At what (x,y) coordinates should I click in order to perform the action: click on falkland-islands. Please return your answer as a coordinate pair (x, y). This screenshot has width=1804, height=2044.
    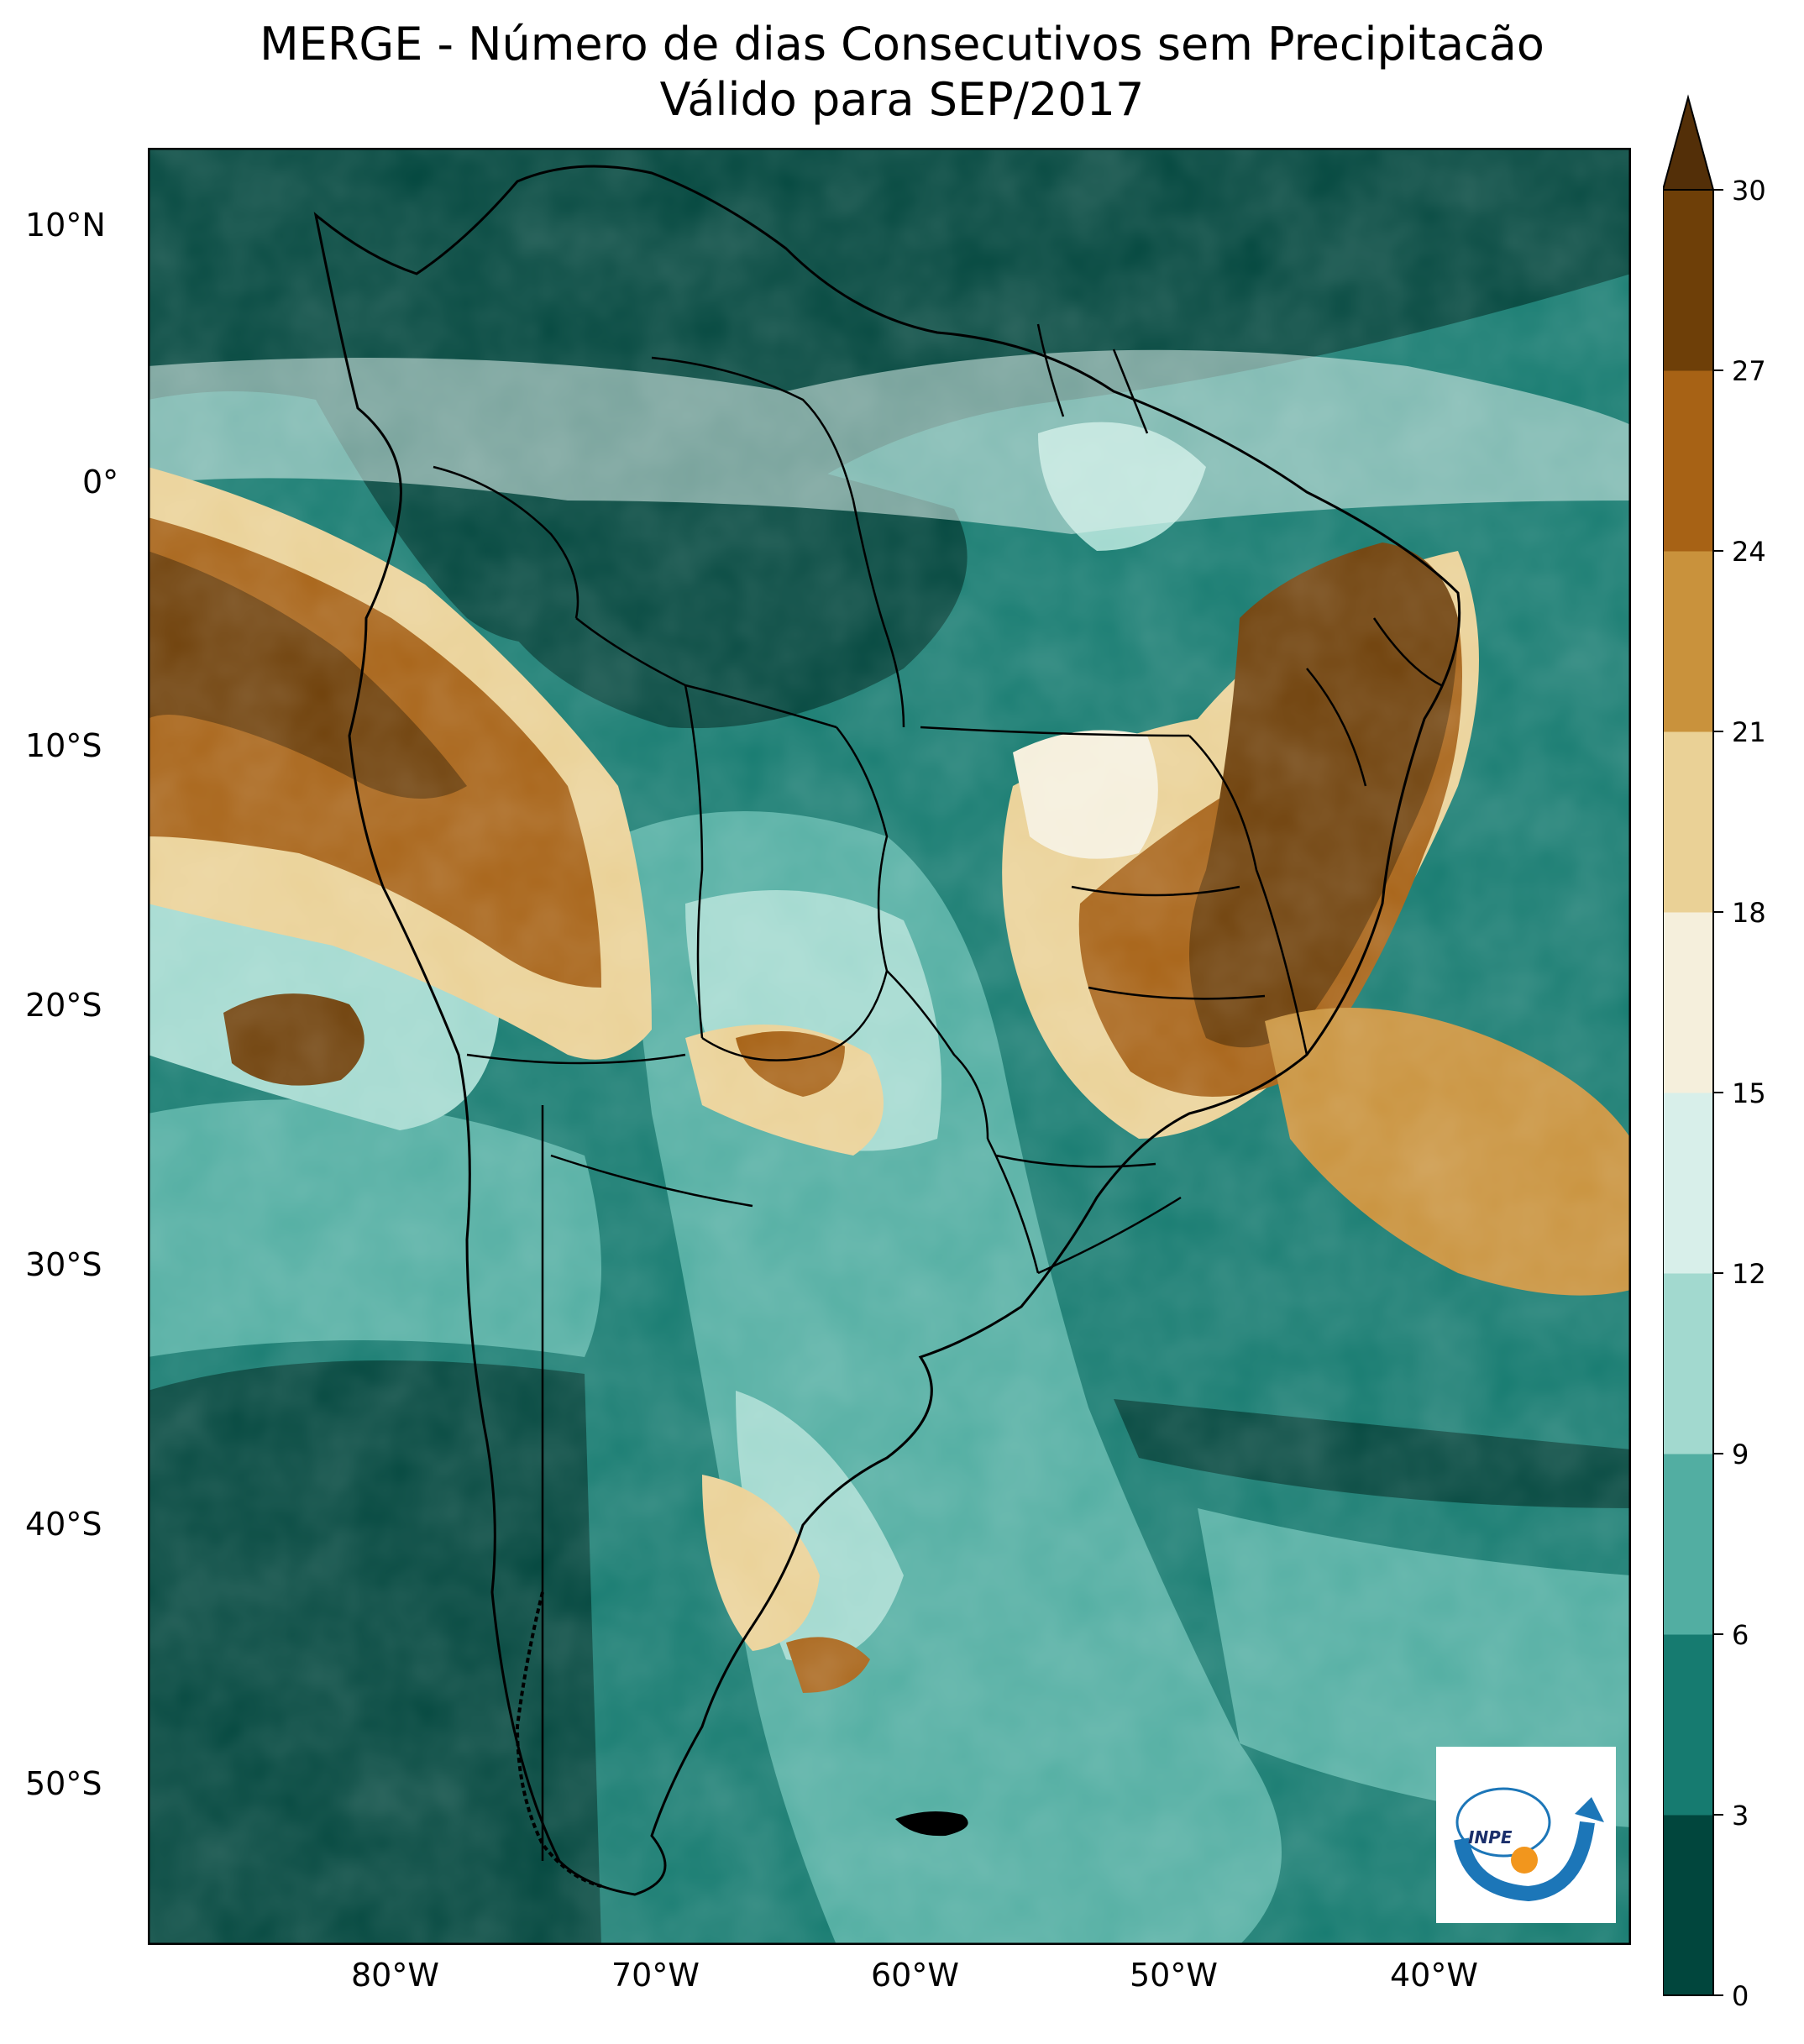
    Looking at the image, I should click on (931, 1824).